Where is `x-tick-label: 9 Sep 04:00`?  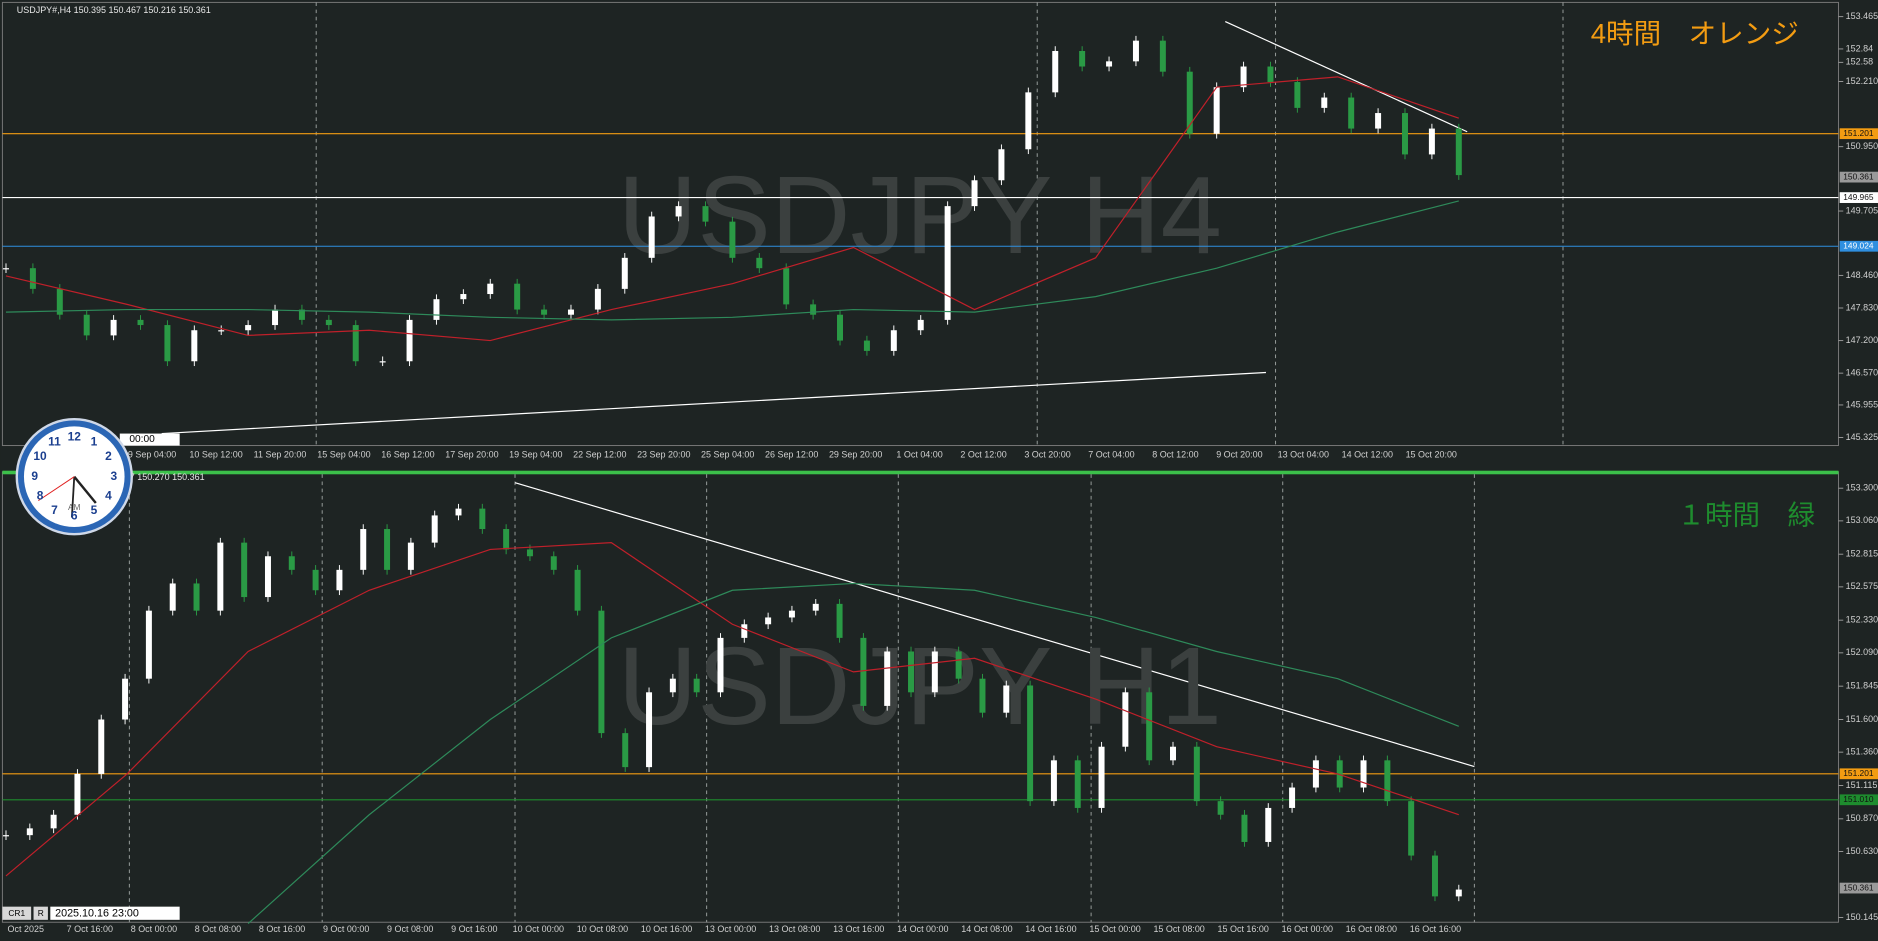
x-tick-label: 9 Sep 04:00 is located at coordinates (152, 454).